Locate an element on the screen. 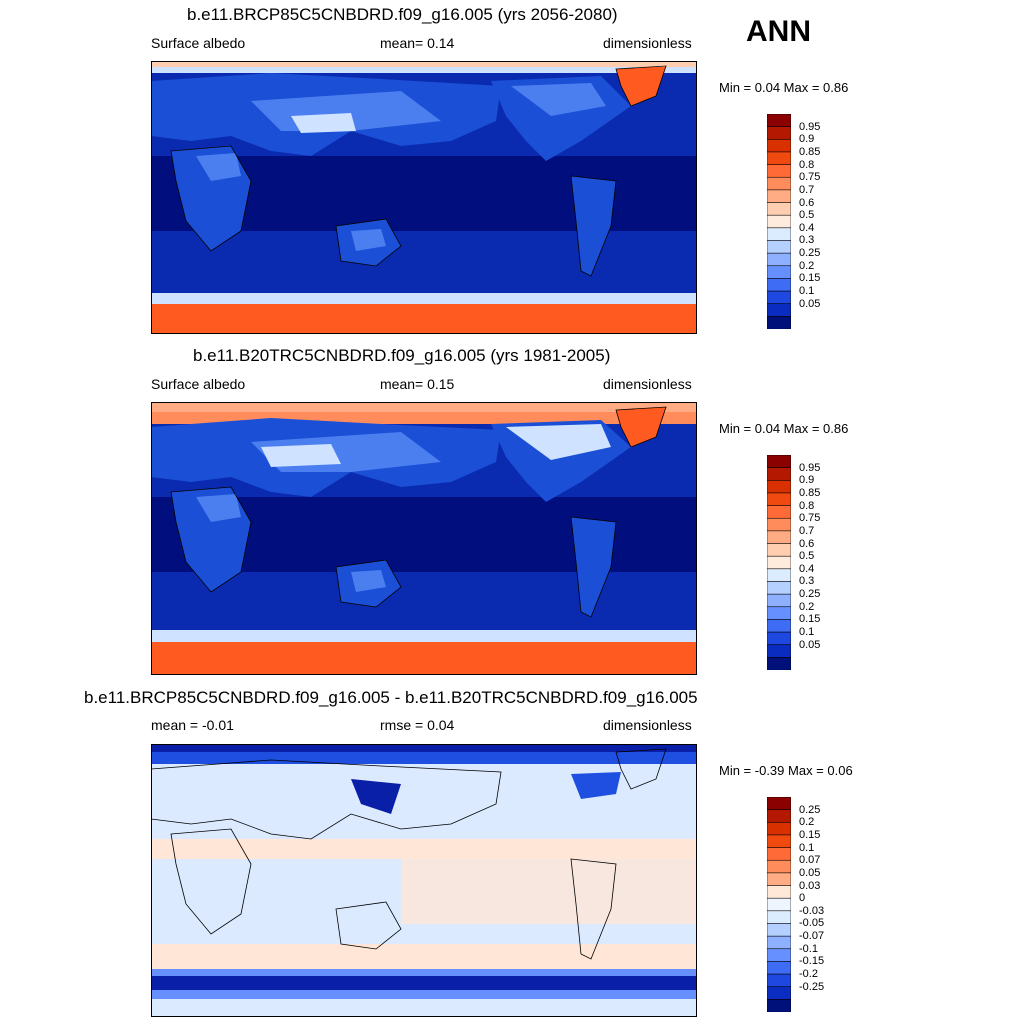 The image size is (1024, 1024). panel2-mean-label: mean= 0.15 is located at coordinates (417, 384).